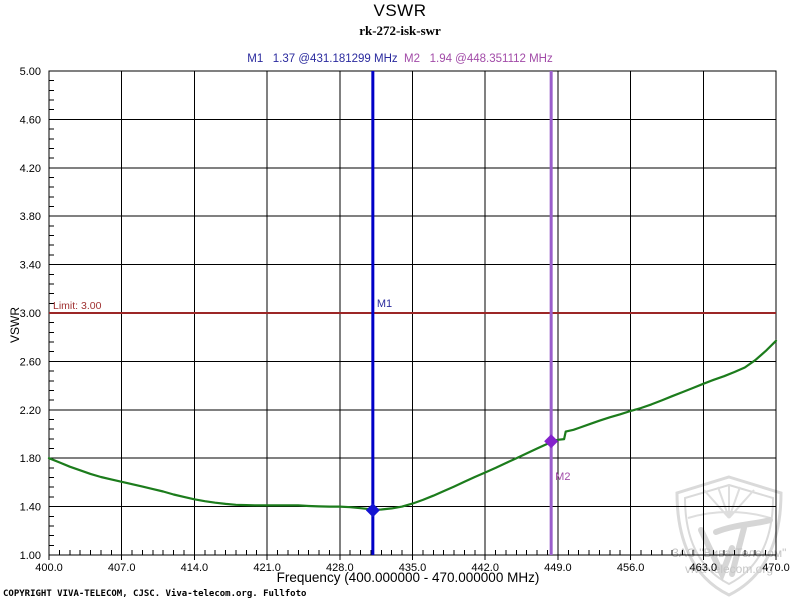 The image size is (800, 600). I want to click on marker-readout-m2: M2 1.94 @448.351112 MHz, so click(478, 59).